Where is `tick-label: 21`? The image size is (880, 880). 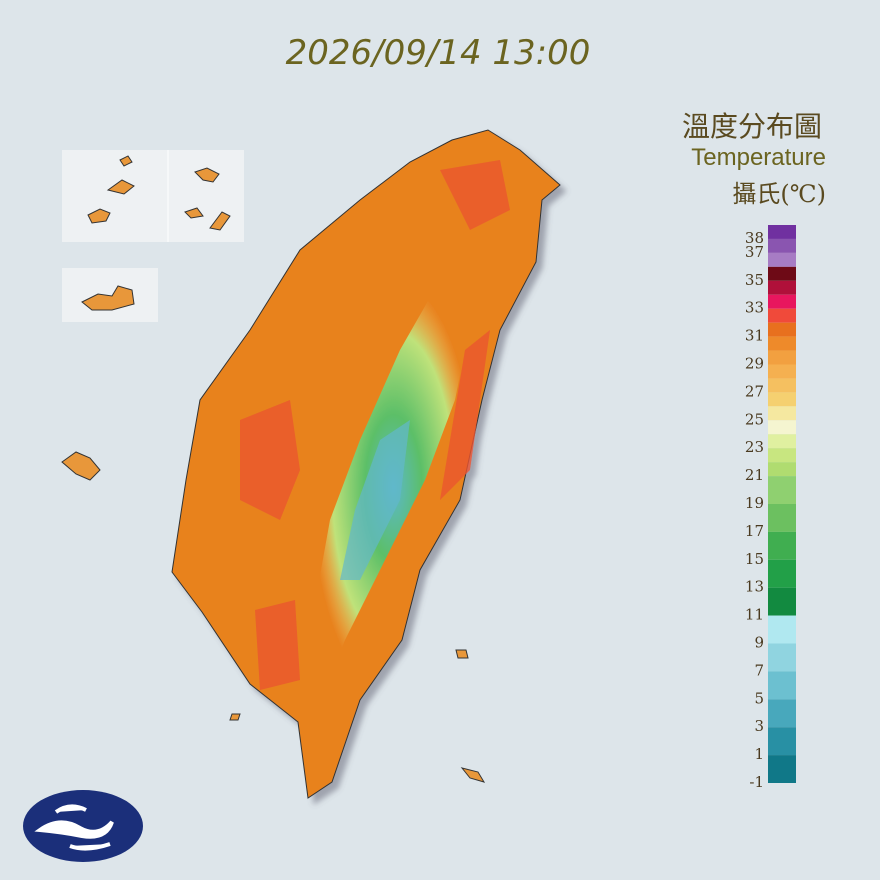 tick-label: 21 is located at coordinates (754, 475).